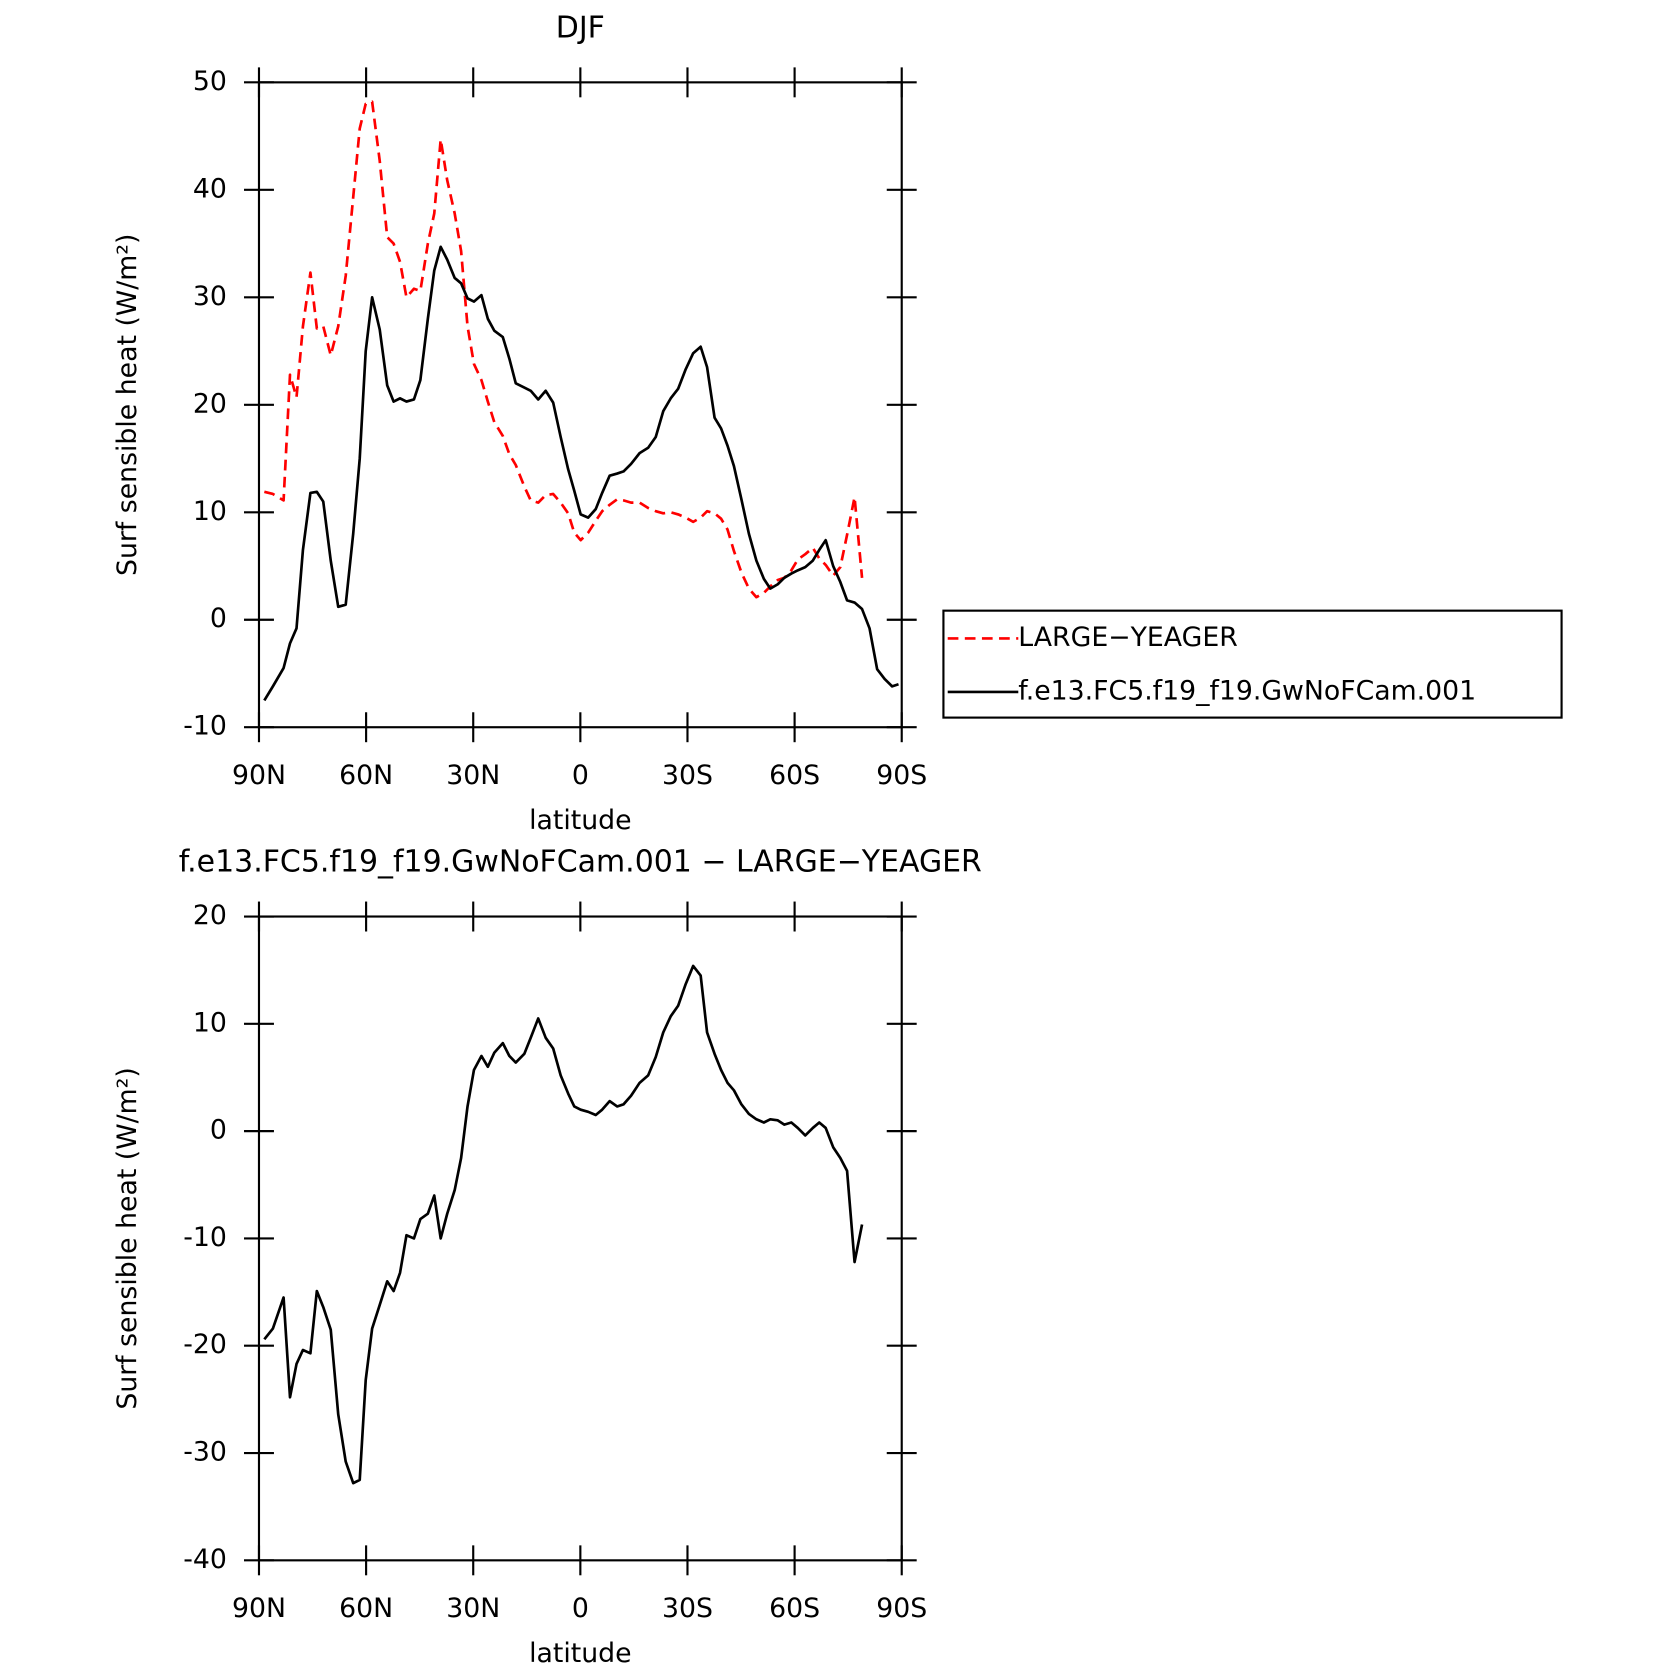  What do you see at coordinates (210, 81) in the screenshot?
I see `y-tick-label: 50` at bounding box center [210, 81].